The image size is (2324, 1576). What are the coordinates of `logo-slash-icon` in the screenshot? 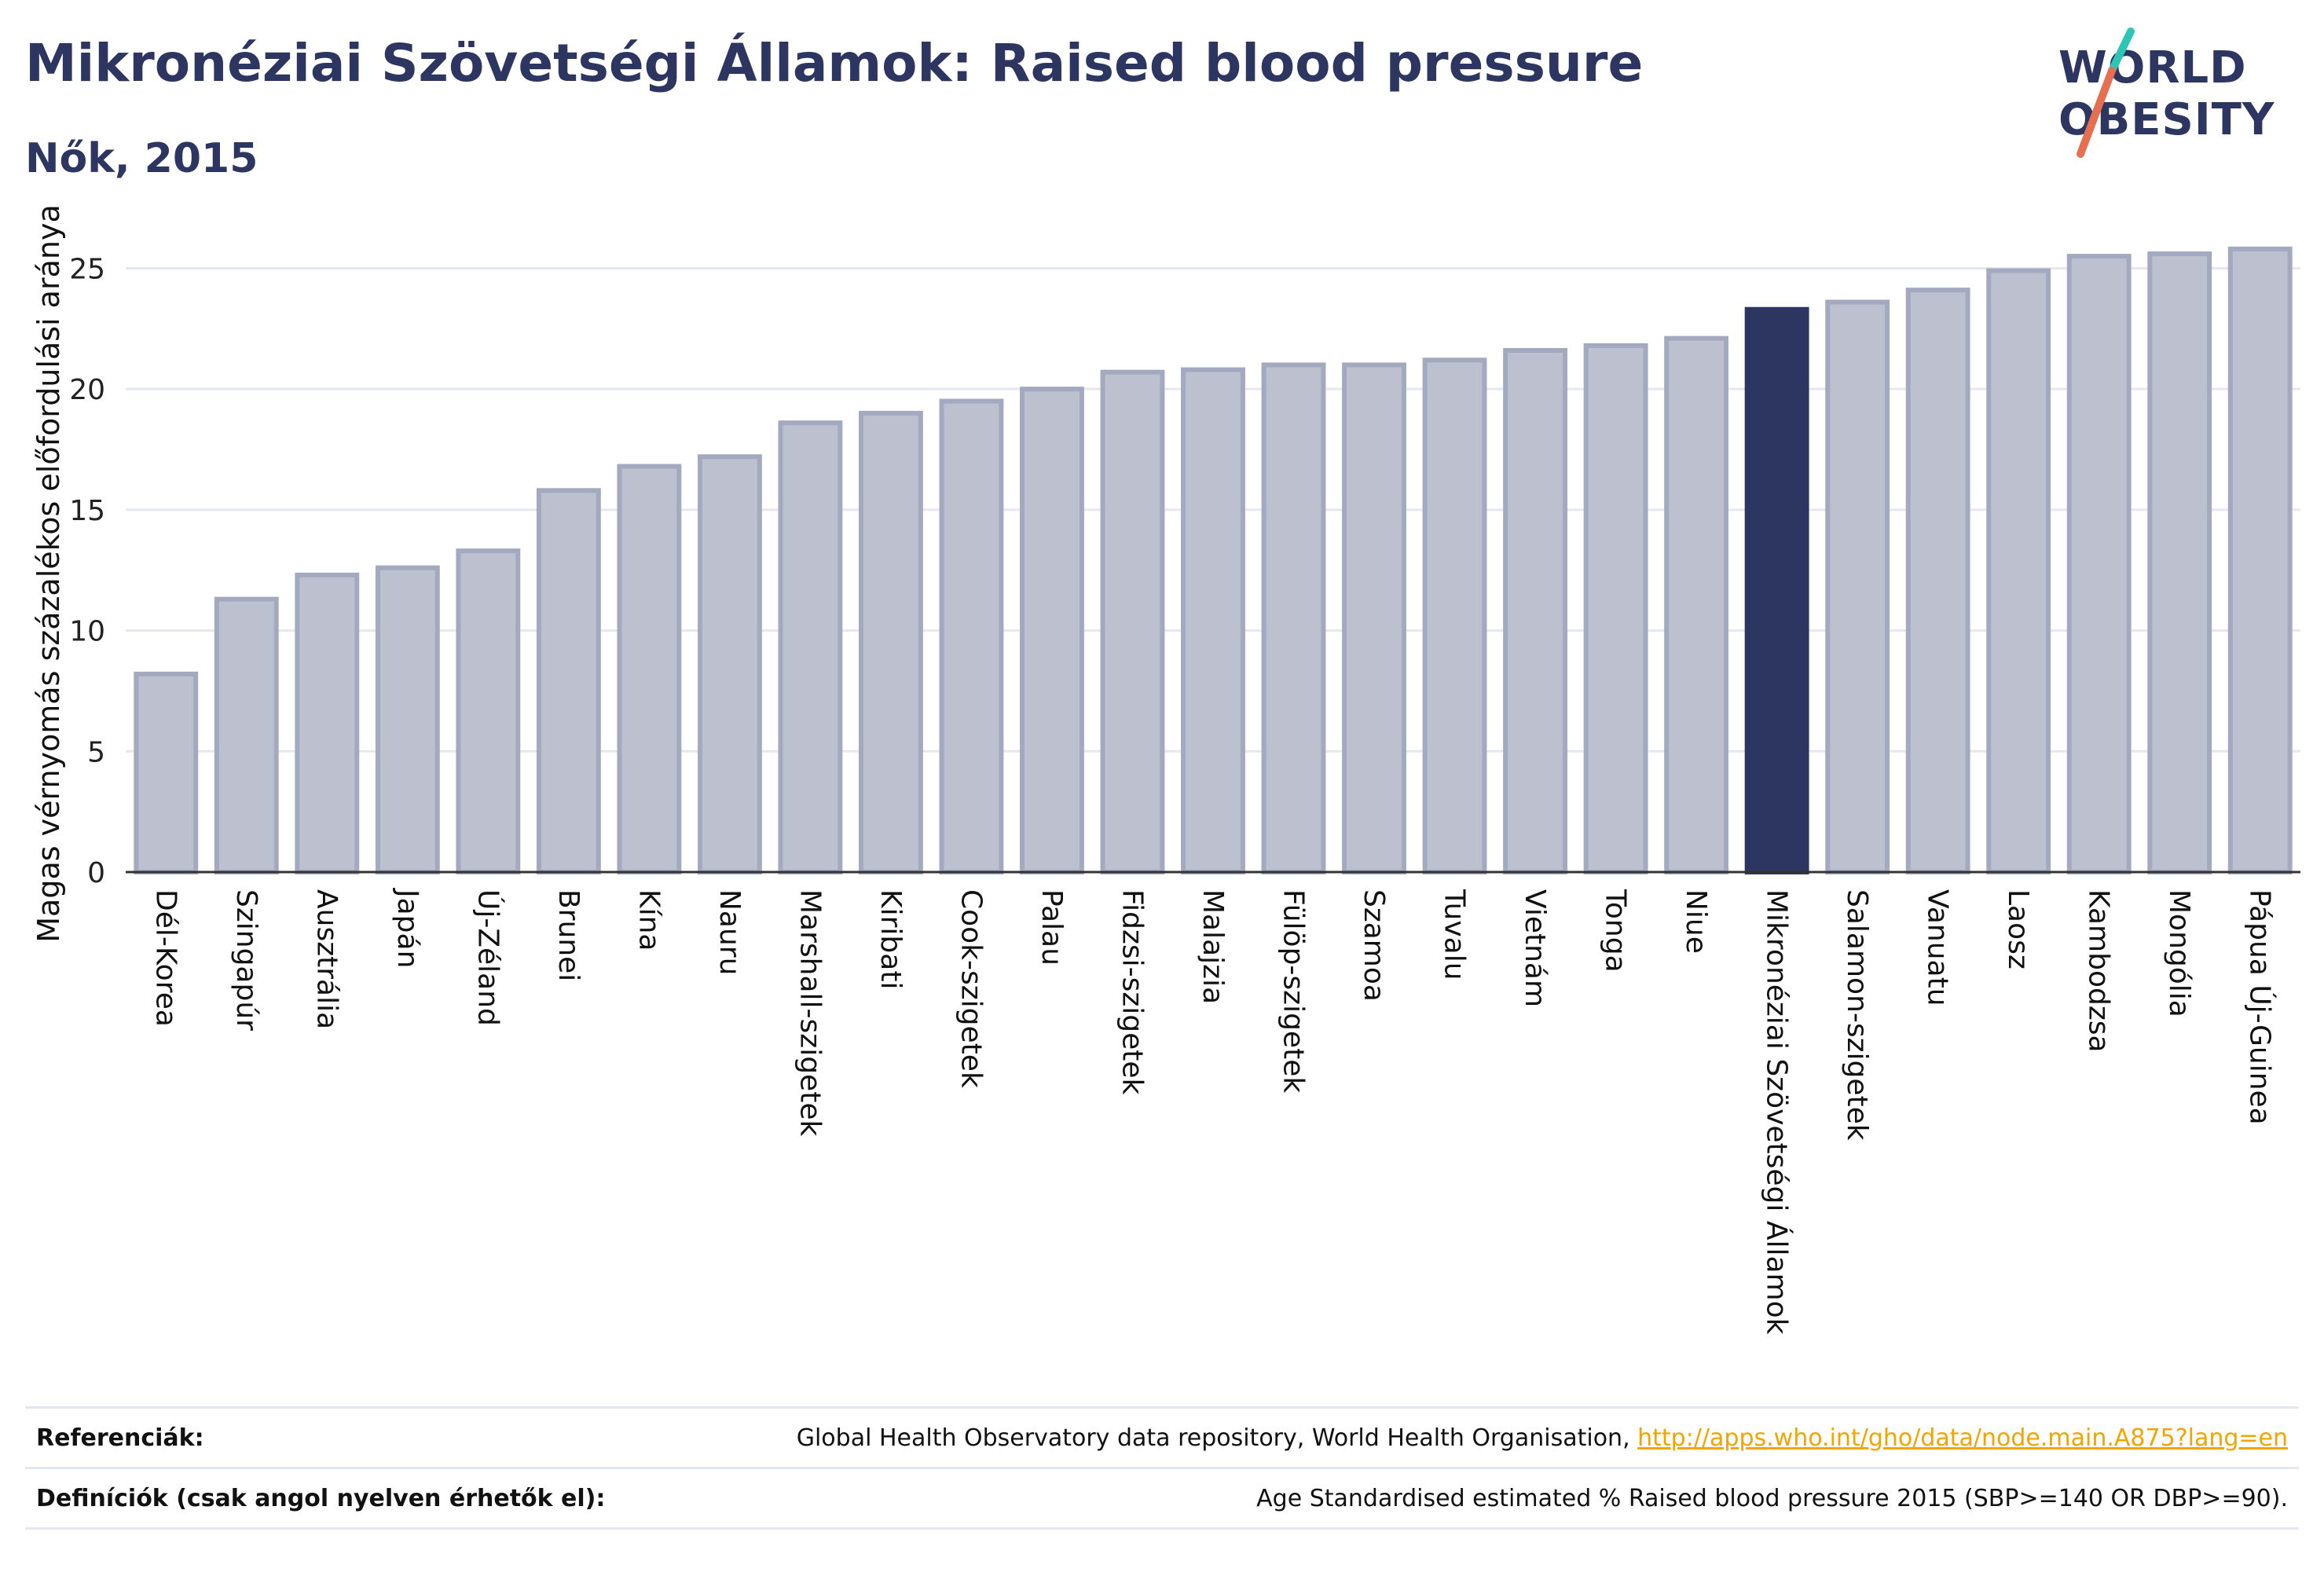 It's located at (2106, 92).